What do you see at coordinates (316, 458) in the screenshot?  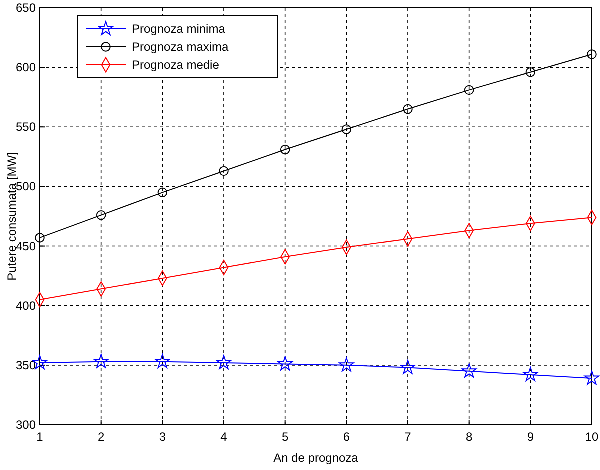 I see `x-axis-title: An de prognoza` at bounding box center [316, 458].